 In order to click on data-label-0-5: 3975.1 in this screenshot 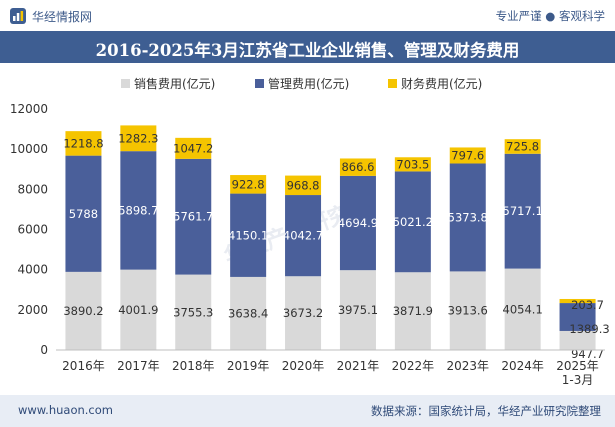, I will do `click(358, 310)`.